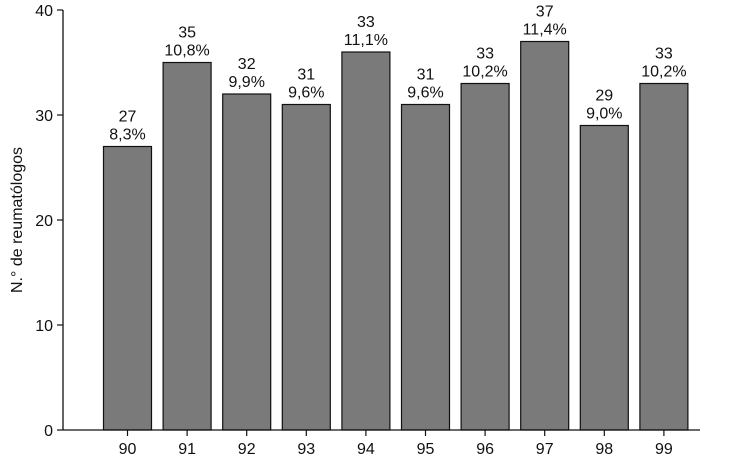  I want to click on data-label-percent-92: 9,9%, so click(246, 82).